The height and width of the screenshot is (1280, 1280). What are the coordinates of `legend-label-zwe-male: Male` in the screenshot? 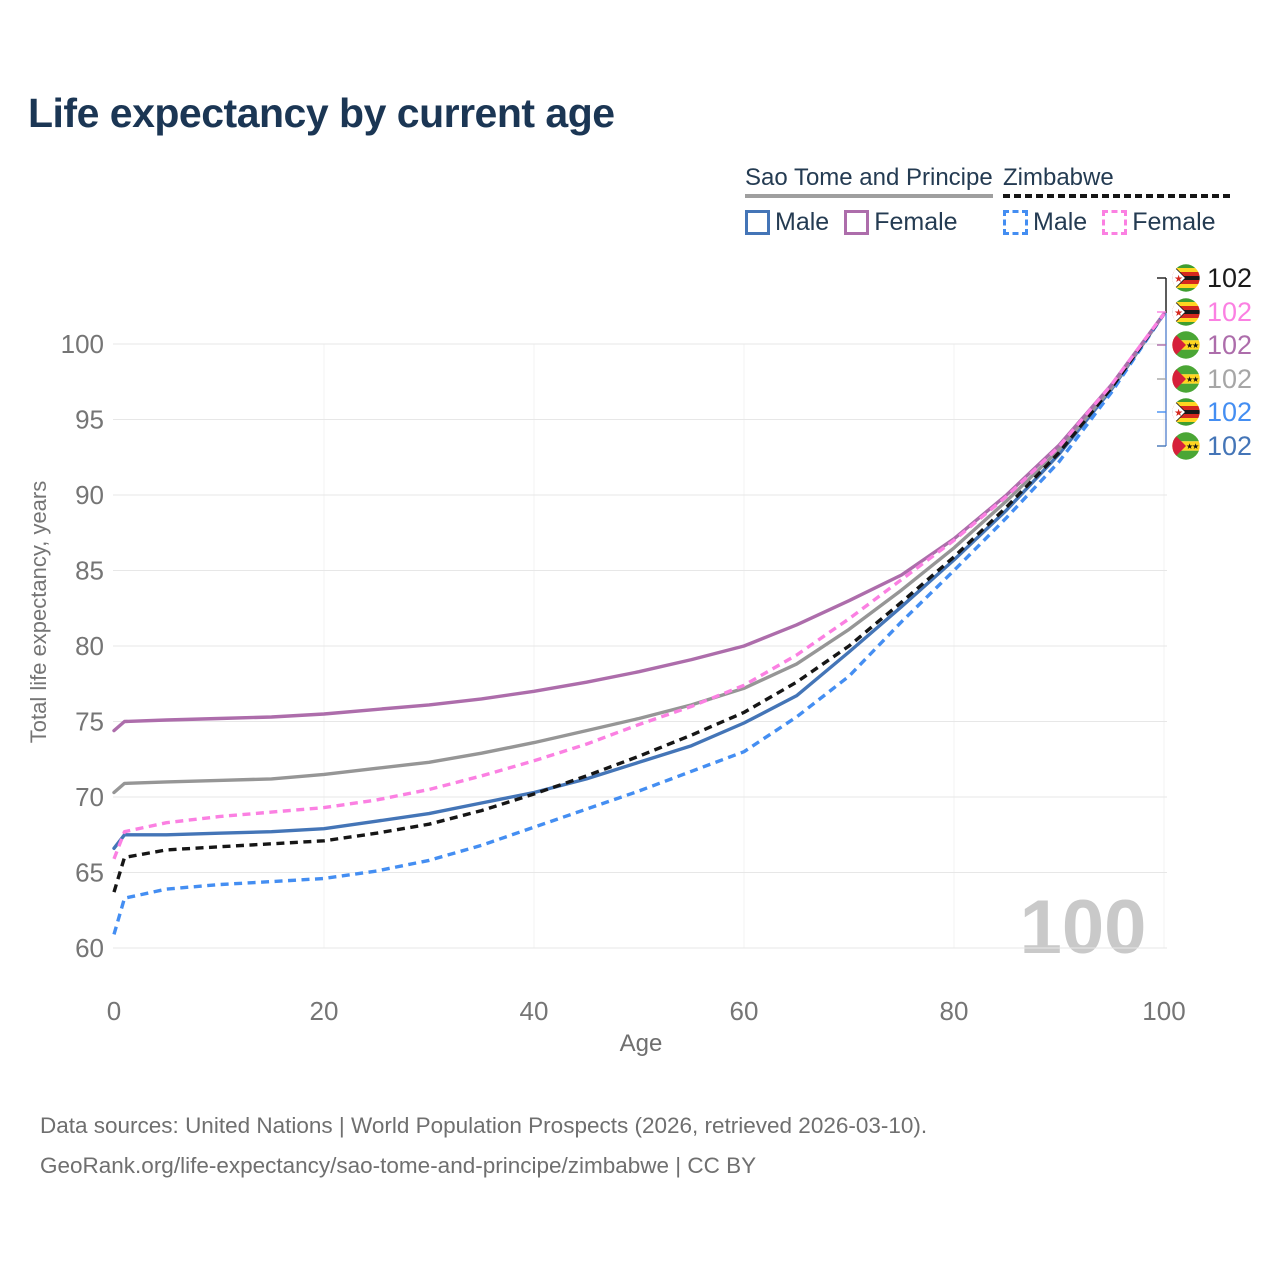 It's located at (1060, 222).